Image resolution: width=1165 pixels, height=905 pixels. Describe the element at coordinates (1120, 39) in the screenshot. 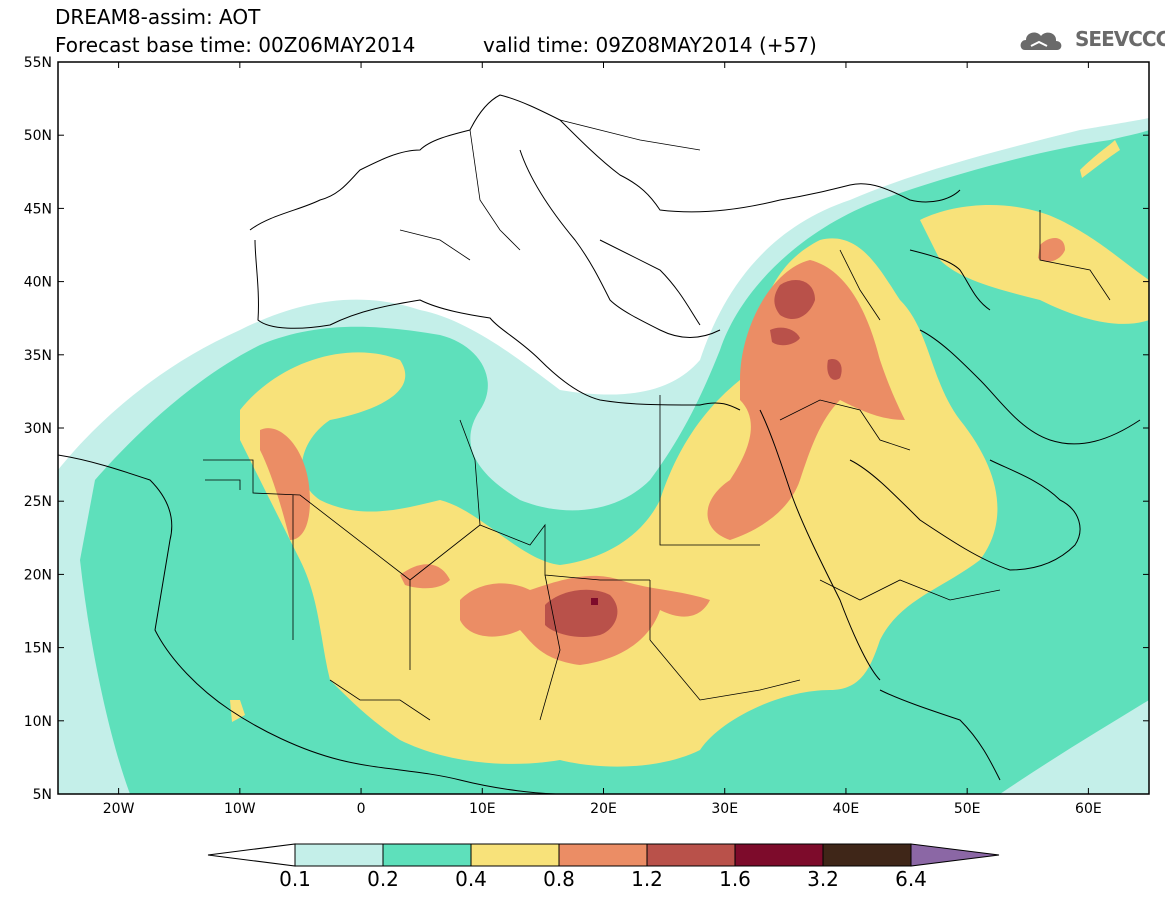

I see `logo-text: SEEVCCC` at that location.